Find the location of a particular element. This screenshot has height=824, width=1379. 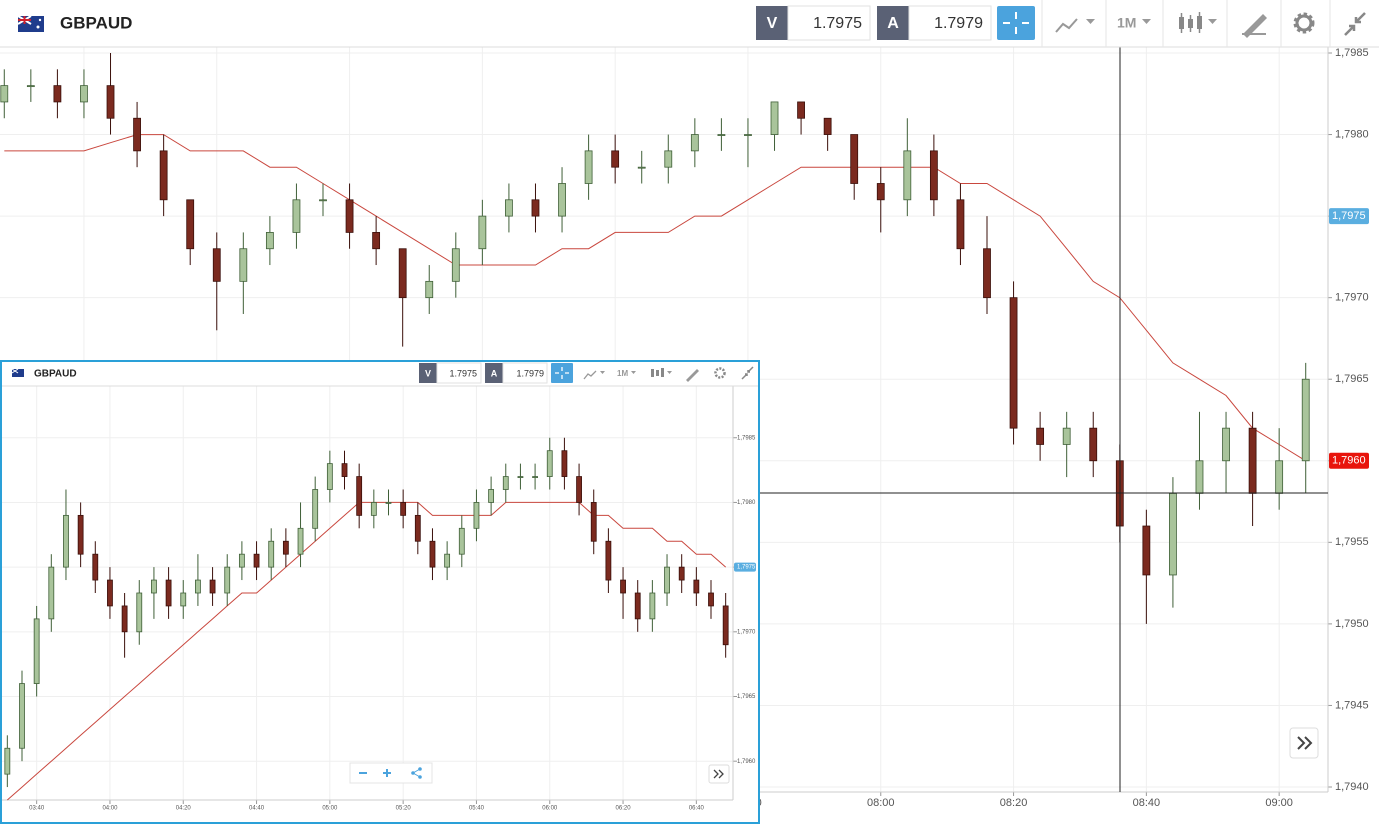

y-tick-label: 1,7945 is located at coordinates (1352, 705).